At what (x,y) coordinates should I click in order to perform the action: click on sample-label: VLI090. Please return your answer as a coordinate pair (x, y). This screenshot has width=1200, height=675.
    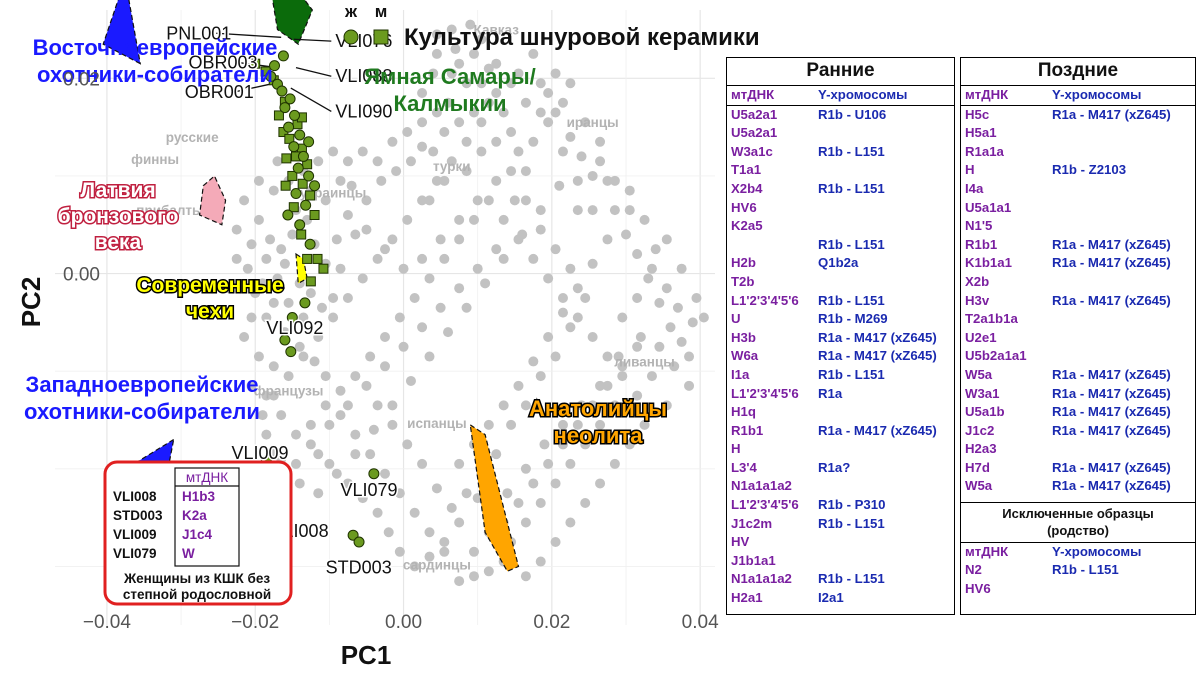
    Looking at the image, I should click on (363, 111).